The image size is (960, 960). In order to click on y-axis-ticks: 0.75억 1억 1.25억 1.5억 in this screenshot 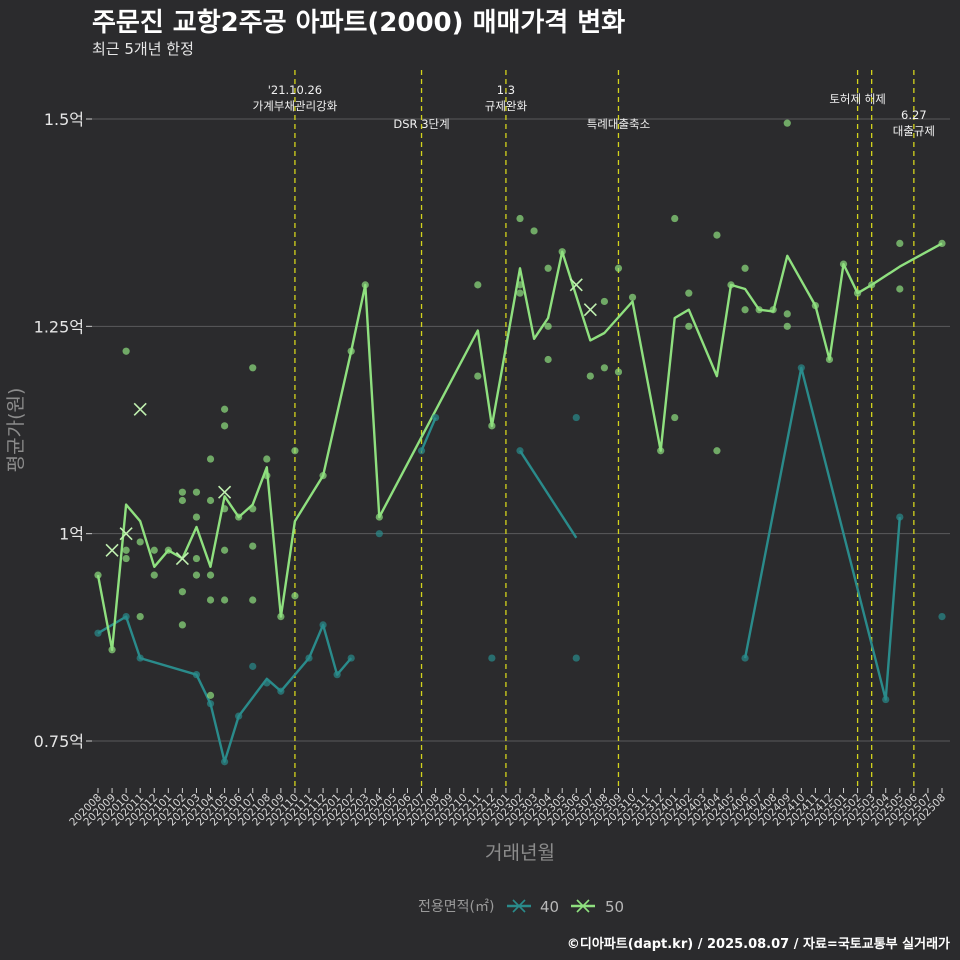, I will do `click(63, 430)`.